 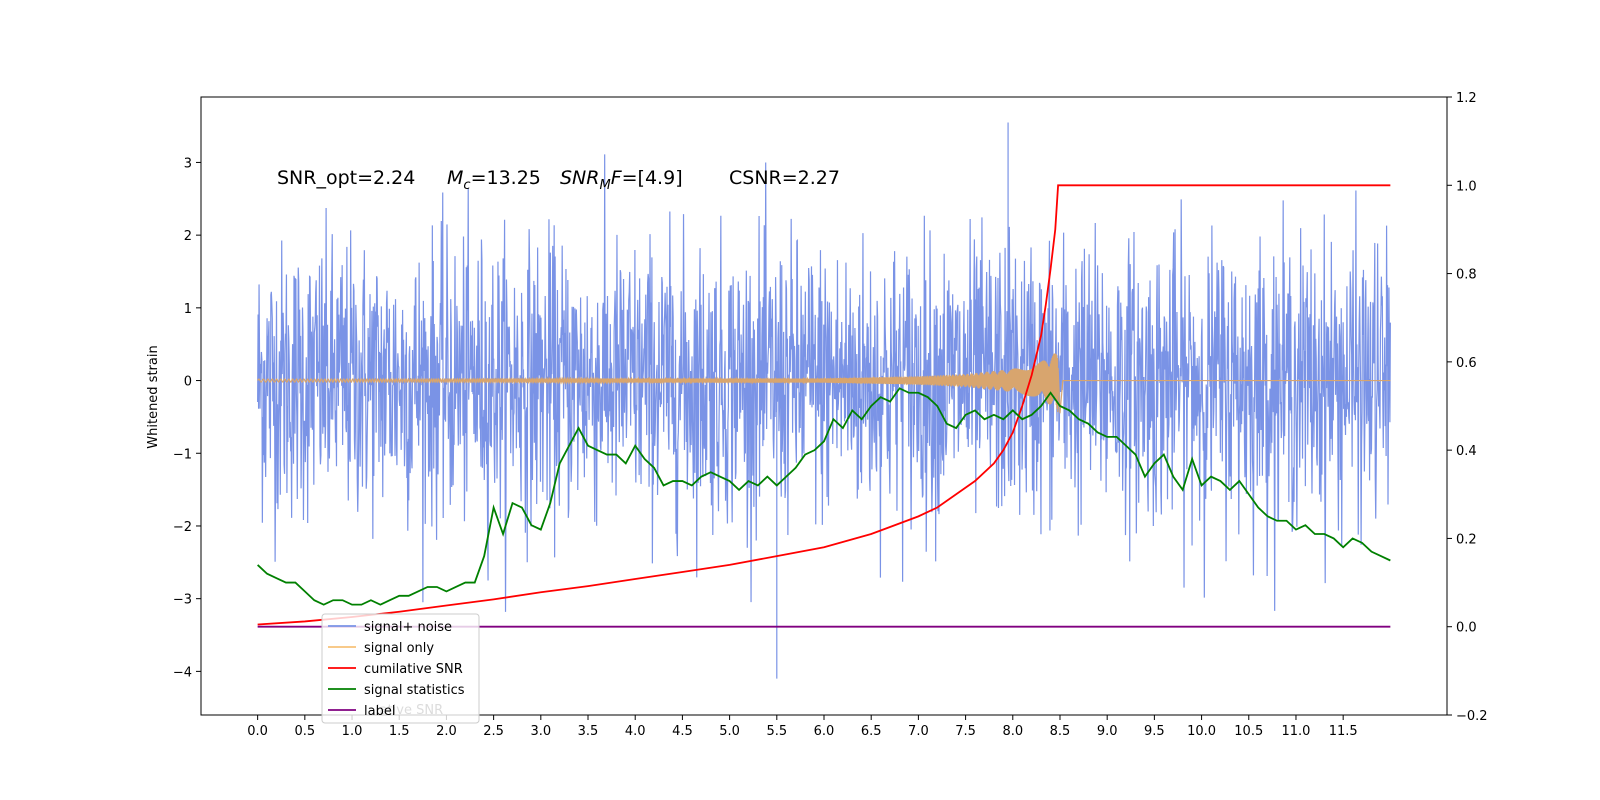 I want to click on x-tick-label: 8.5, so click(x=1060, y=731).